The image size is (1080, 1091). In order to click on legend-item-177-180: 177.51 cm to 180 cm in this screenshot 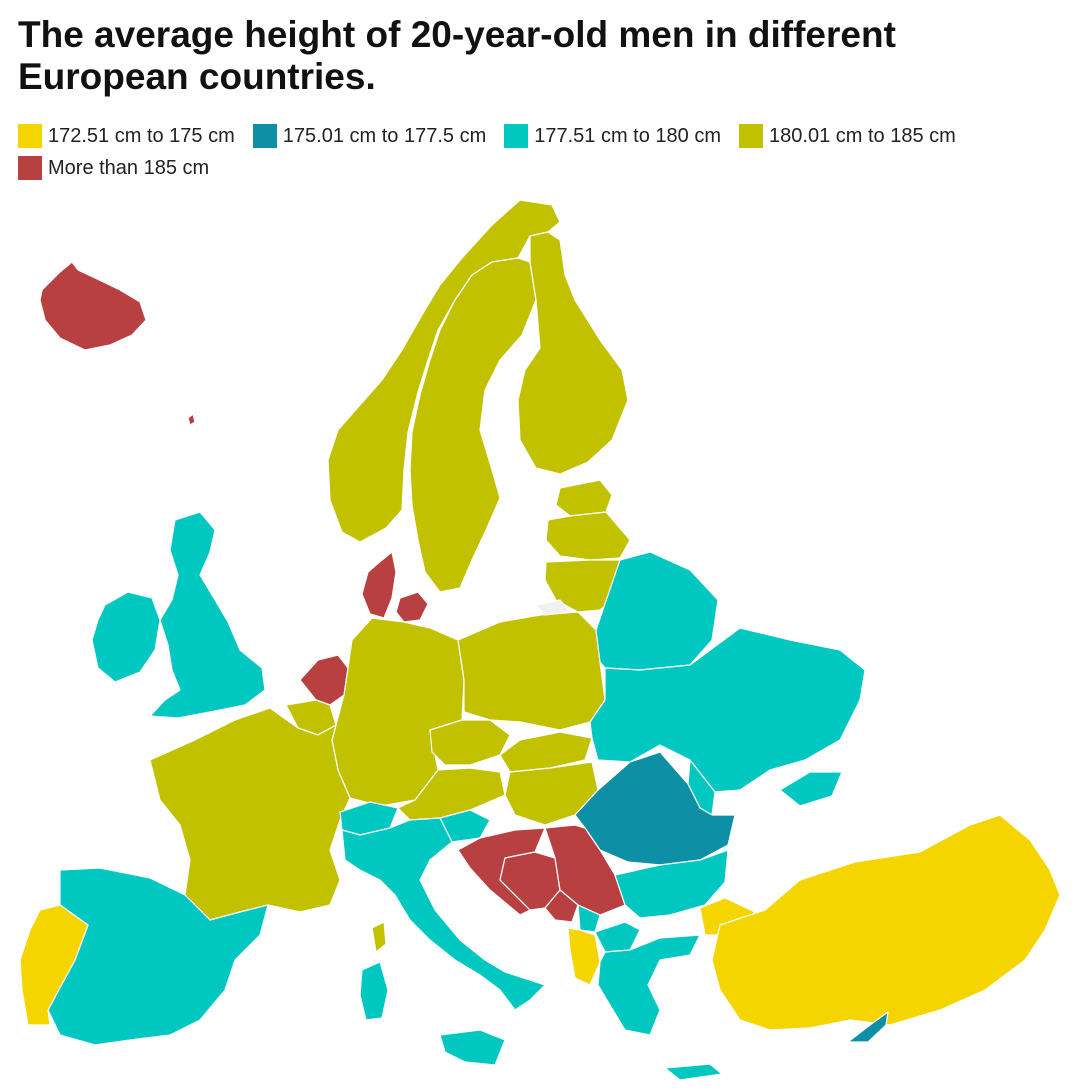, I will do `click(612, 136)`.